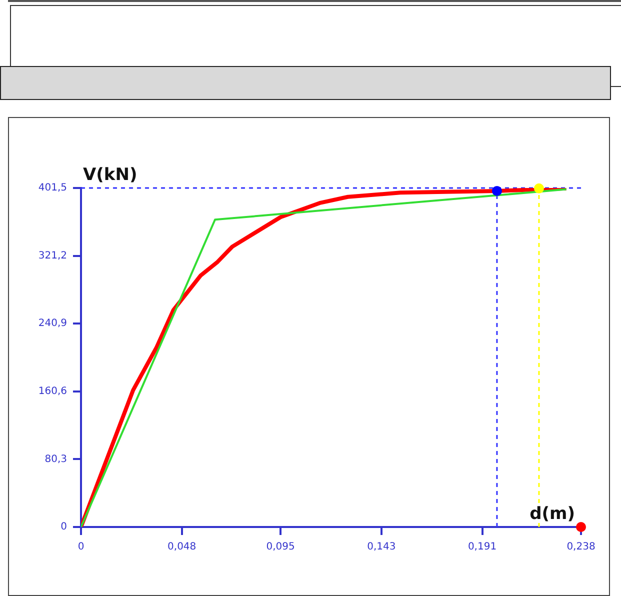 The image size is (621, 596). What do you see at coordinates (482, 547) in the screenshot?
I see `x-tick-label: 0,191` at bounding box center [482, 547].